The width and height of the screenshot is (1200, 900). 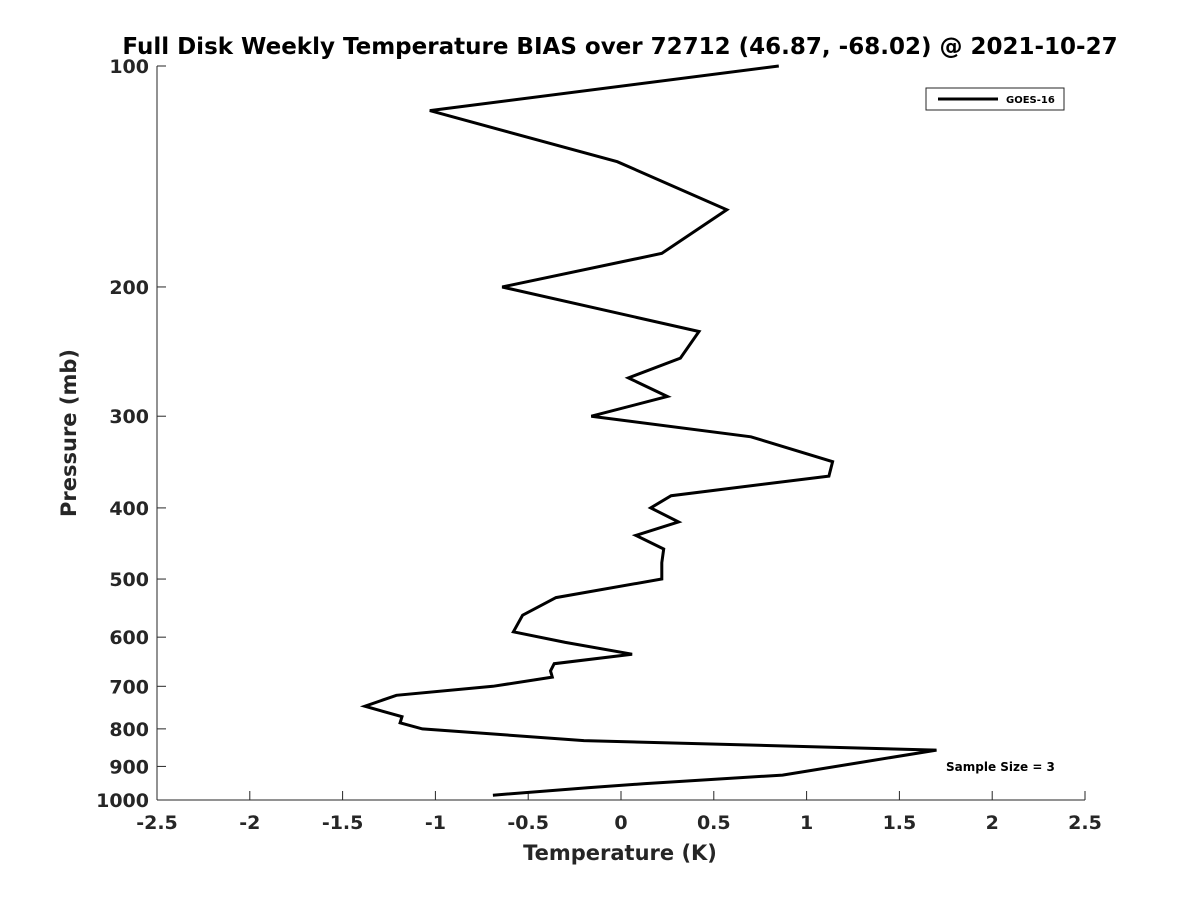 I want to click on legend-entry-goes-16: GOES-16, so click(x=1030, y=100).